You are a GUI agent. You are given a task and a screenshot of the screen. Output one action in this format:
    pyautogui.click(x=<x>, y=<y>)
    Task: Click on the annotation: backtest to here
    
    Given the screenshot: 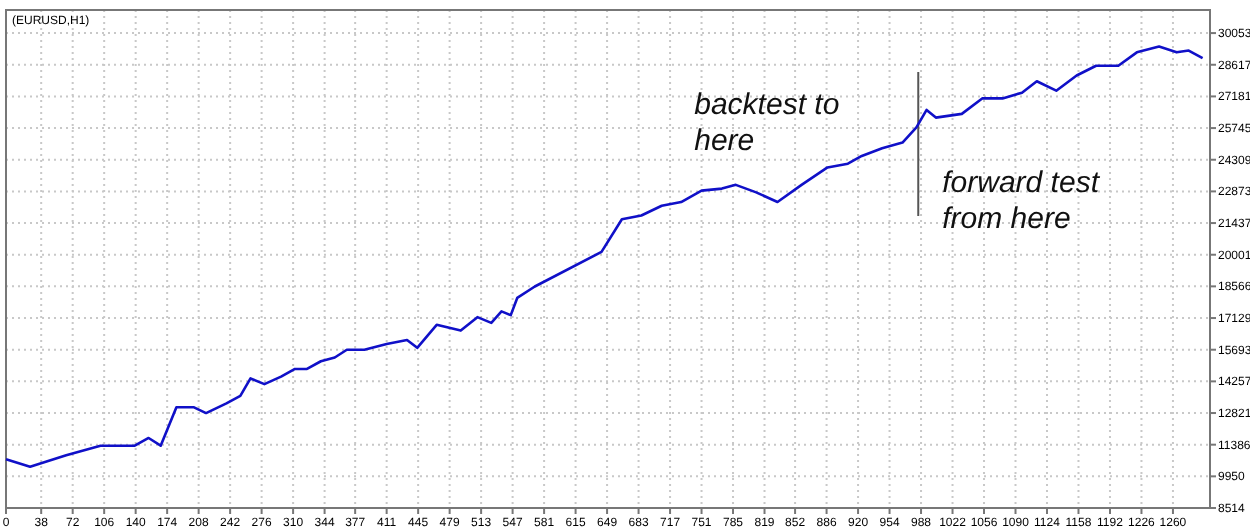 What is the action you would take?
    pyautogui.click(x=767, y=123)
    